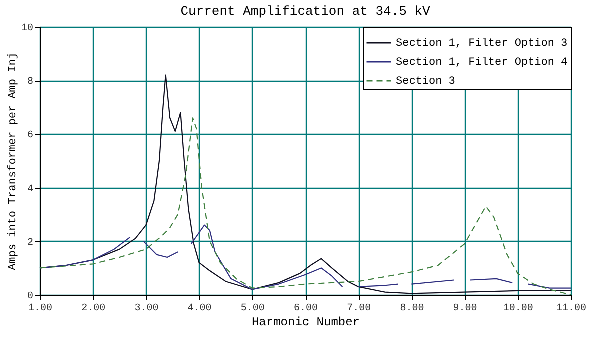  What do you see at coordinates (30, 297) in the screenshot?
I see `y-tick-label: 0` at bounding box center [30, 297].